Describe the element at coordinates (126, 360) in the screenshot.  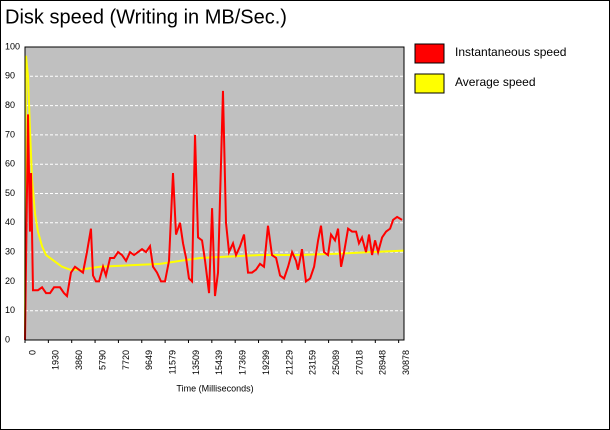
I see `x-tick-label: 7720` at that location.